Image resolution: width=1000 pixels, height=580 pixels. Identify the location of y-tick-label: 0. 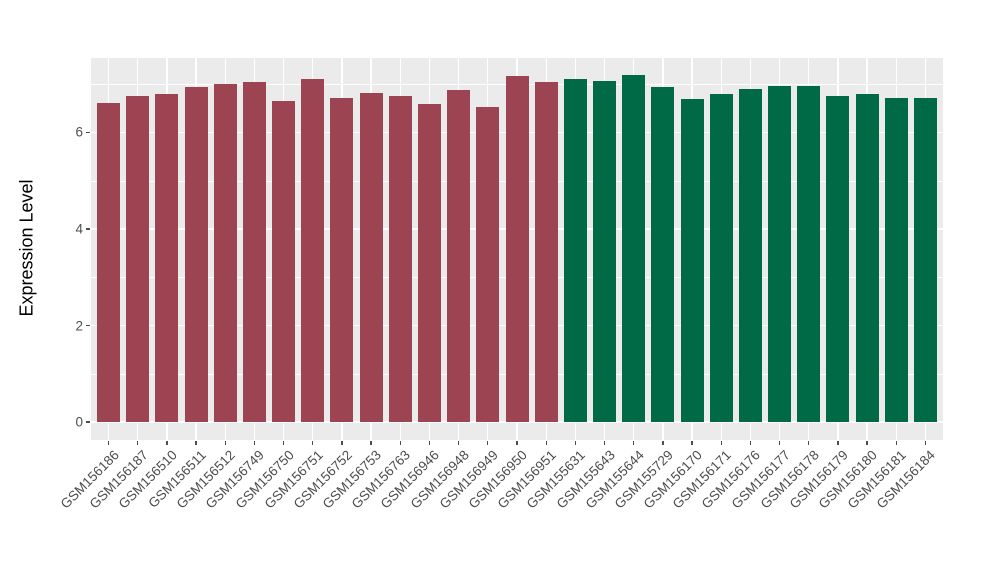
(79, 422).